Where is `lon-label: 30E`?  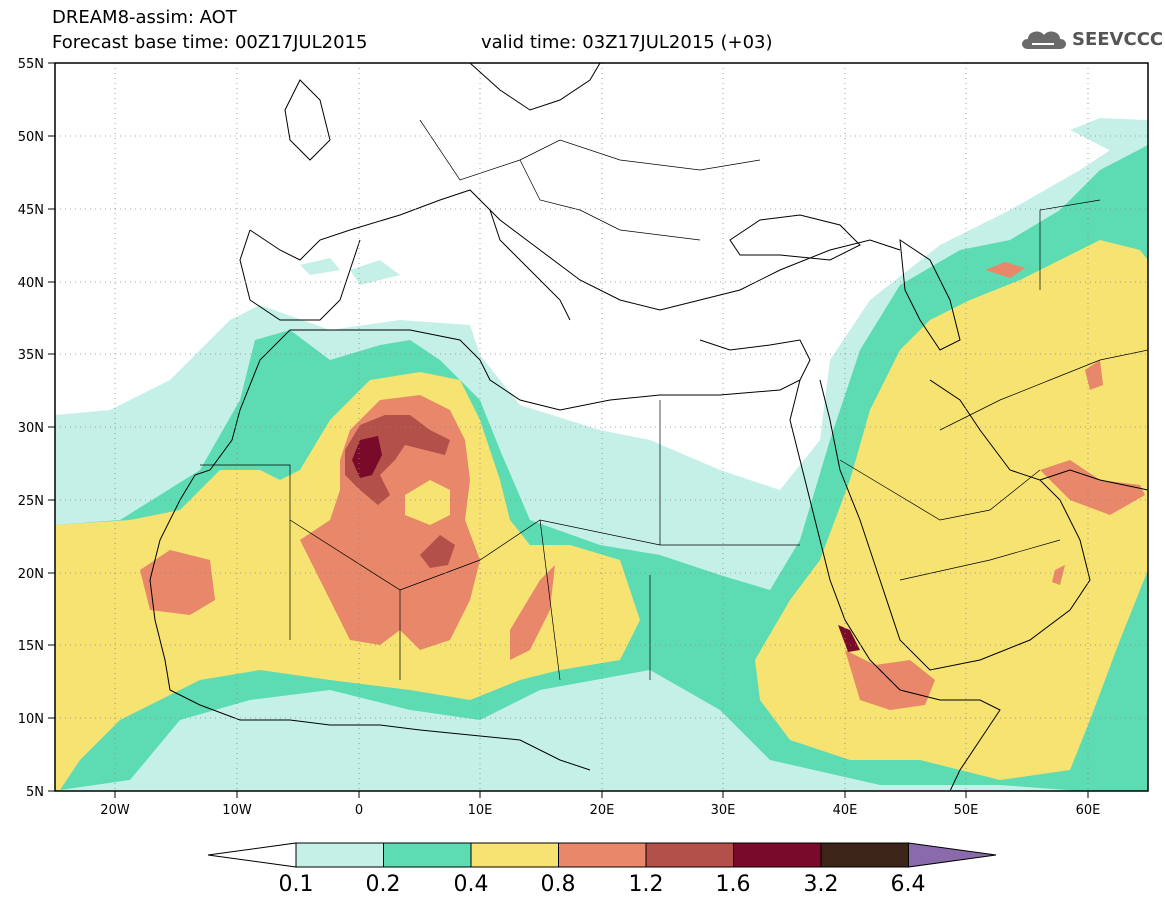 lon-label: 30E is located at coordinates (723, 810).